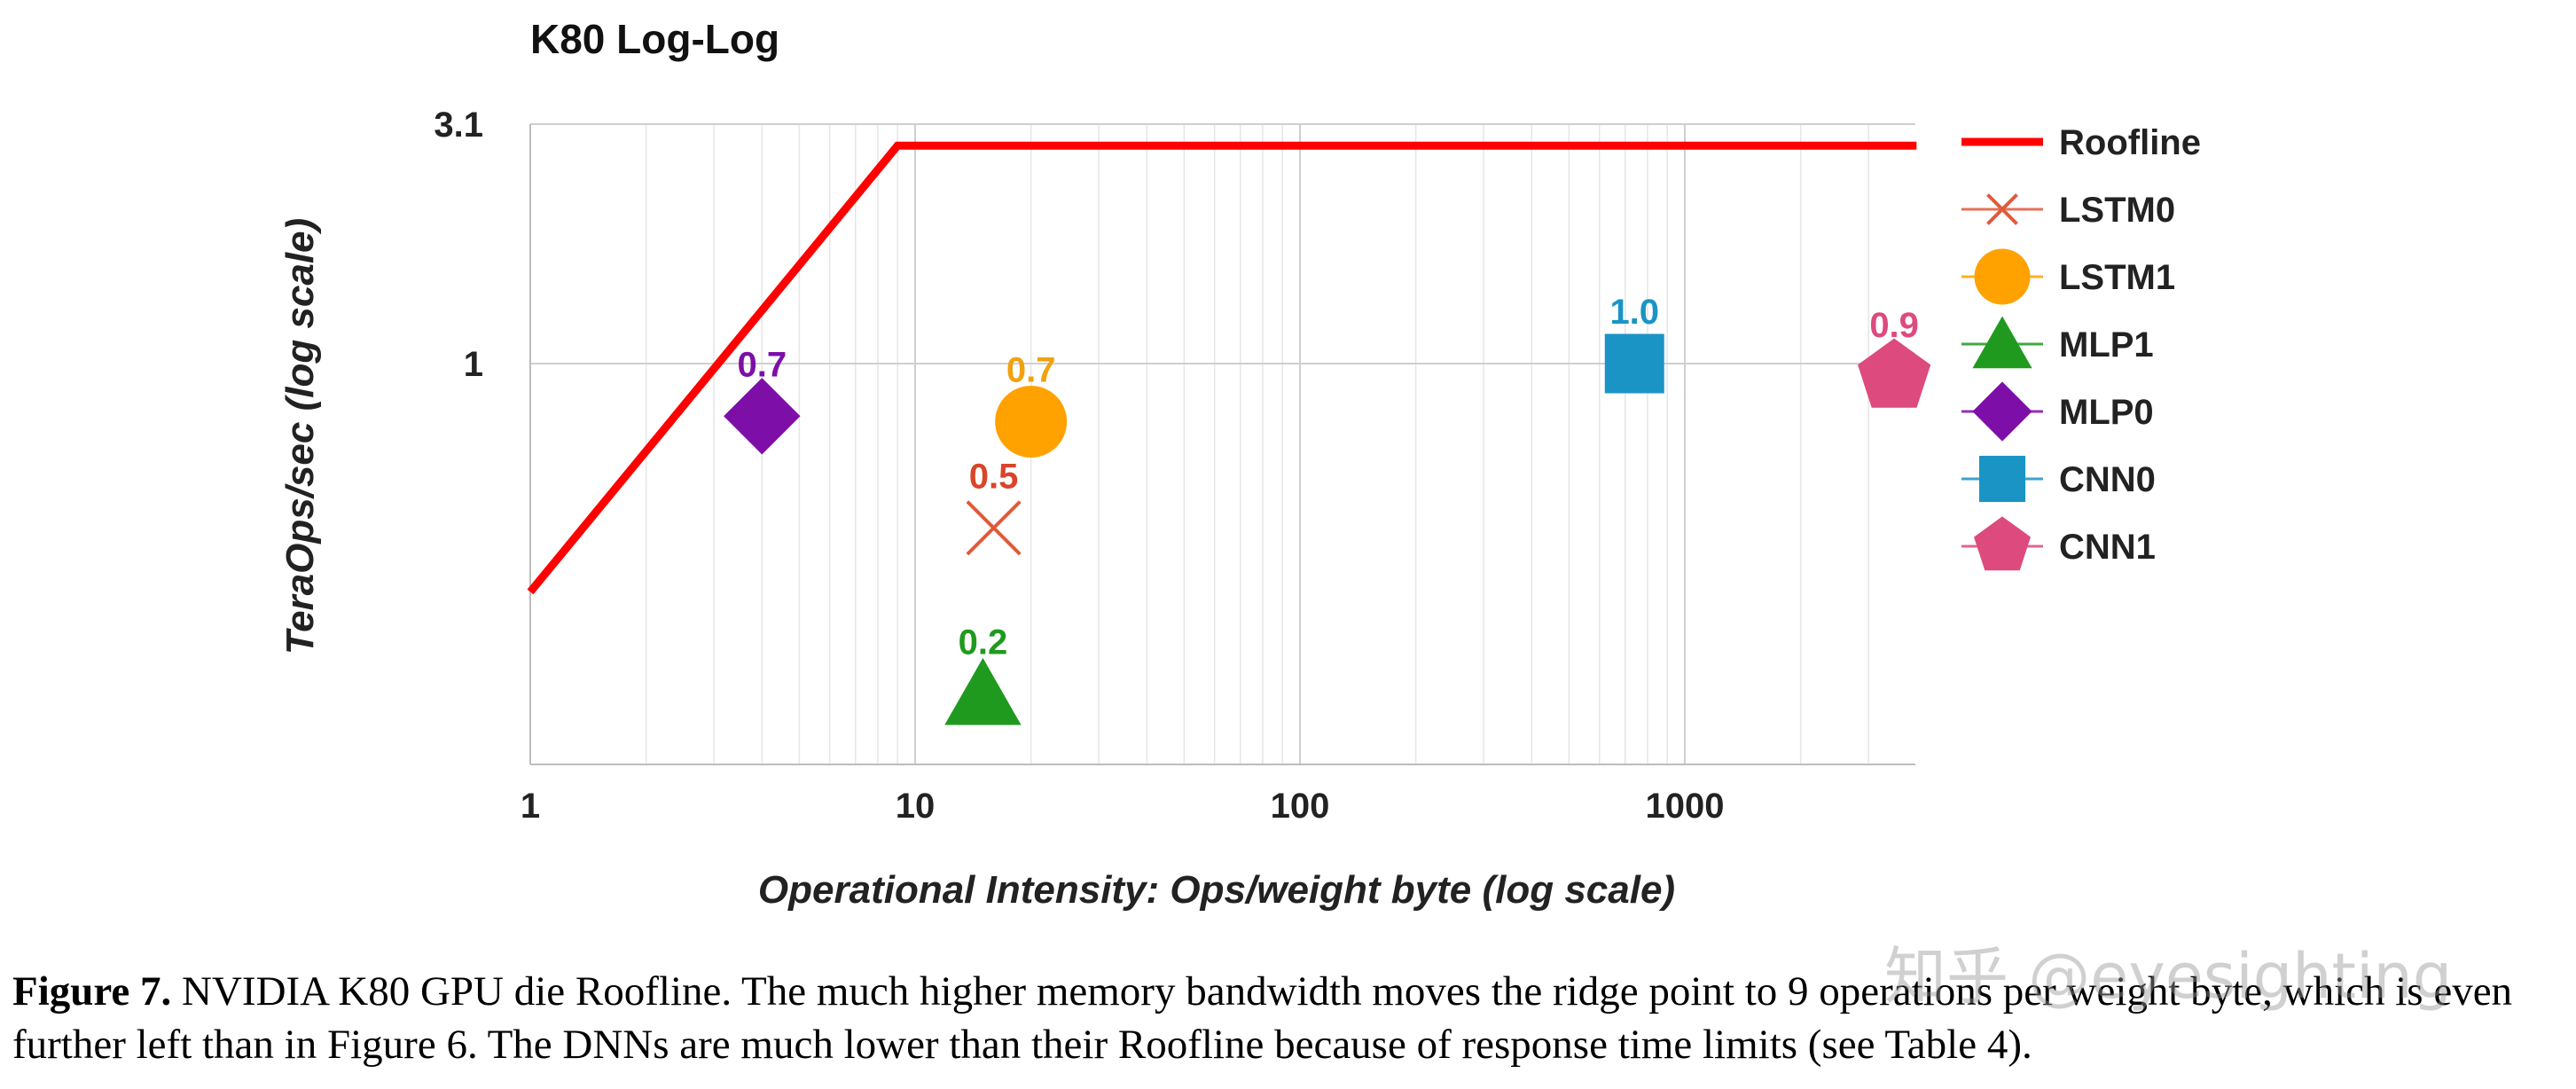 The width and height of the screenshot is (2576, 1089). I want to click on y-tick-label: 3.1, so click(458, 125).